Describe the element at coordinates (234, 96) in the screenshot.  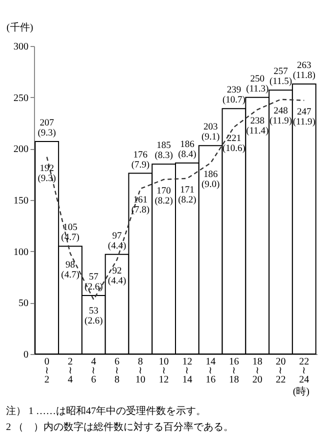
I see `data-label: 239 (10.7)` at that location.